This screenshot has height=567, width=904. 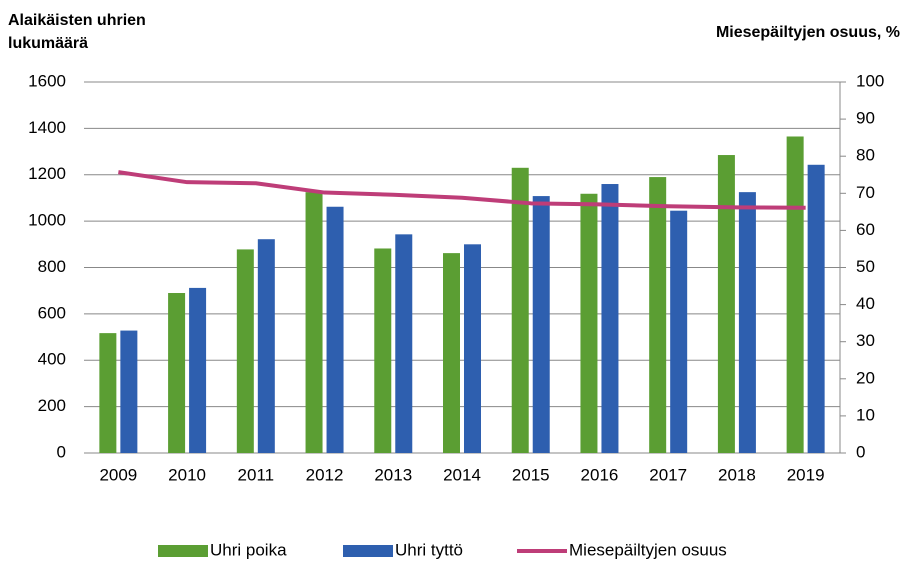 I want to click on x-tick-label: 2009, so click(x=118, y=474).